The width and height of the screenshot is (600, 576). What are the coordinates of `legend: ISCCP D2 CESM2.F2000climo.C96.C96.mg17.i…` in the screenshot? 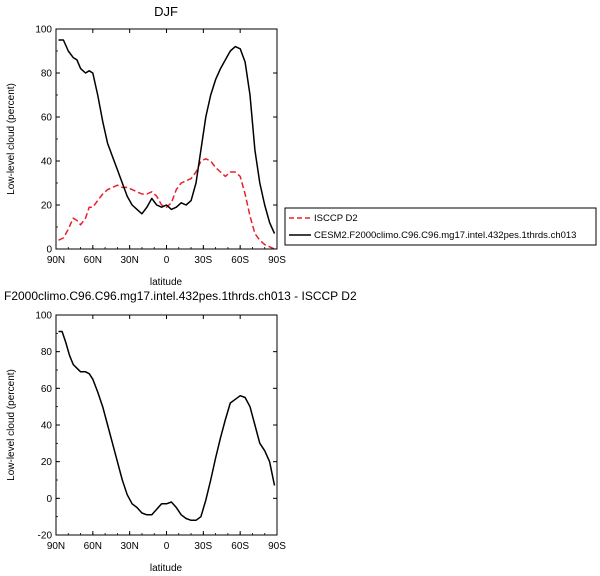 It's located at (440, 226).